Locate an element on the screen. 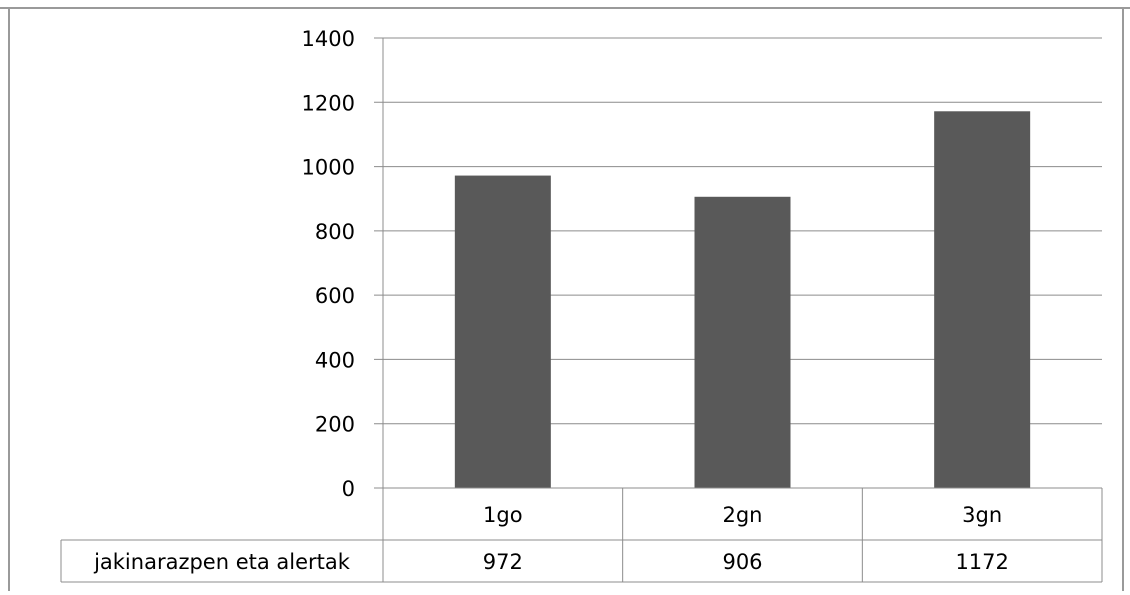 The width and height of the screenshot is (1130, 595). bar-3gn is located at coordinates (982, 300).